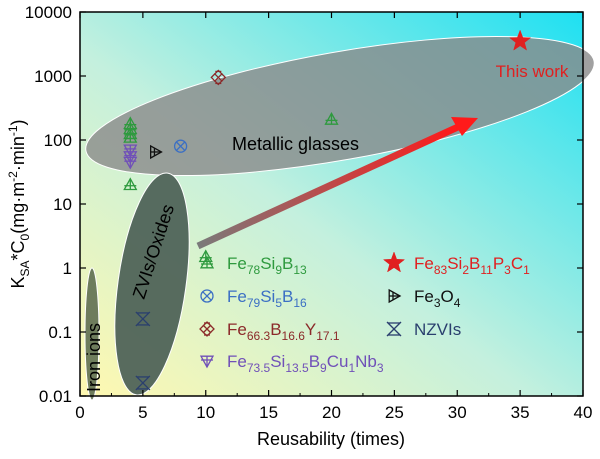 This screenshot has height=459, width=600. I want to click on legend-label-feby: Fe66.3B16.6Y17.1, so click(283, 331).